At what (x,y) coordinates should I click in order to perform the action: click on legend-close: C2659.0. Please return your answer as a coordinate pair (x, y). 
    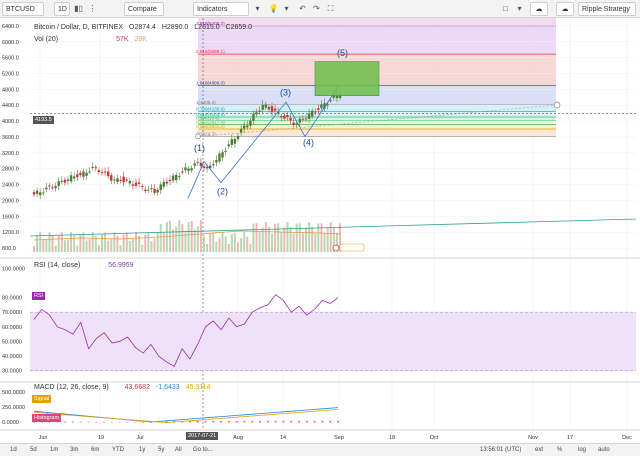
    Looking at the image, I should click on (239, 27).